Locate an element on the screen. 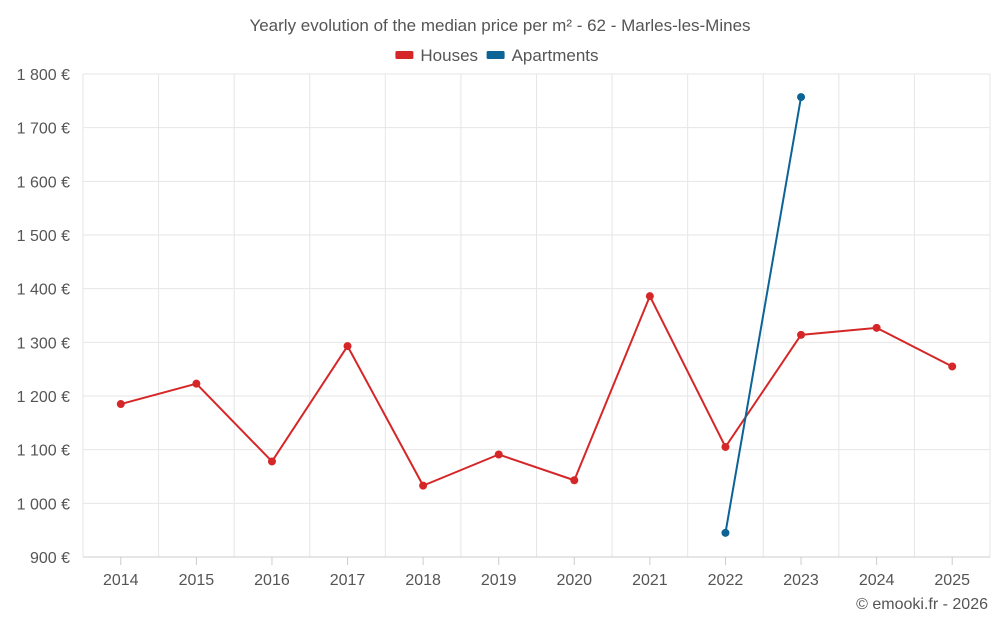  y-tick-label: 900 € is located at coordinates (50, 558).